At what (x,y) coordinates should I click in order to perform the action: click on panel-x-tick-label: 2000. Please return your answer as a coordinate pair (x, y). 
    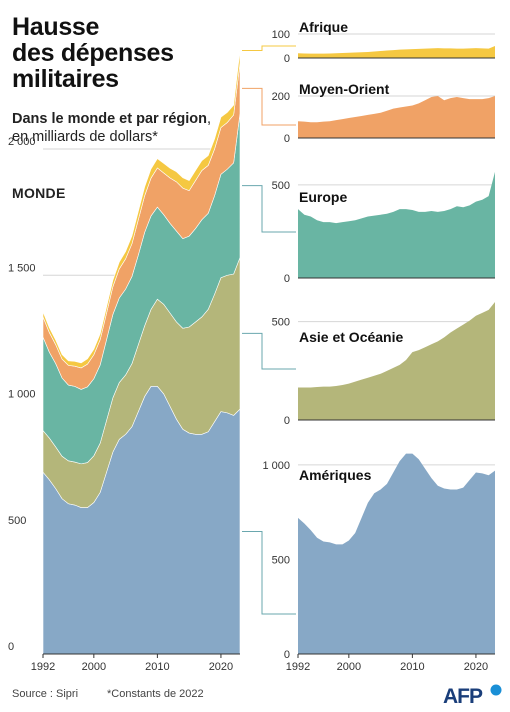
    Looking at the image, I should click on (349, 667).